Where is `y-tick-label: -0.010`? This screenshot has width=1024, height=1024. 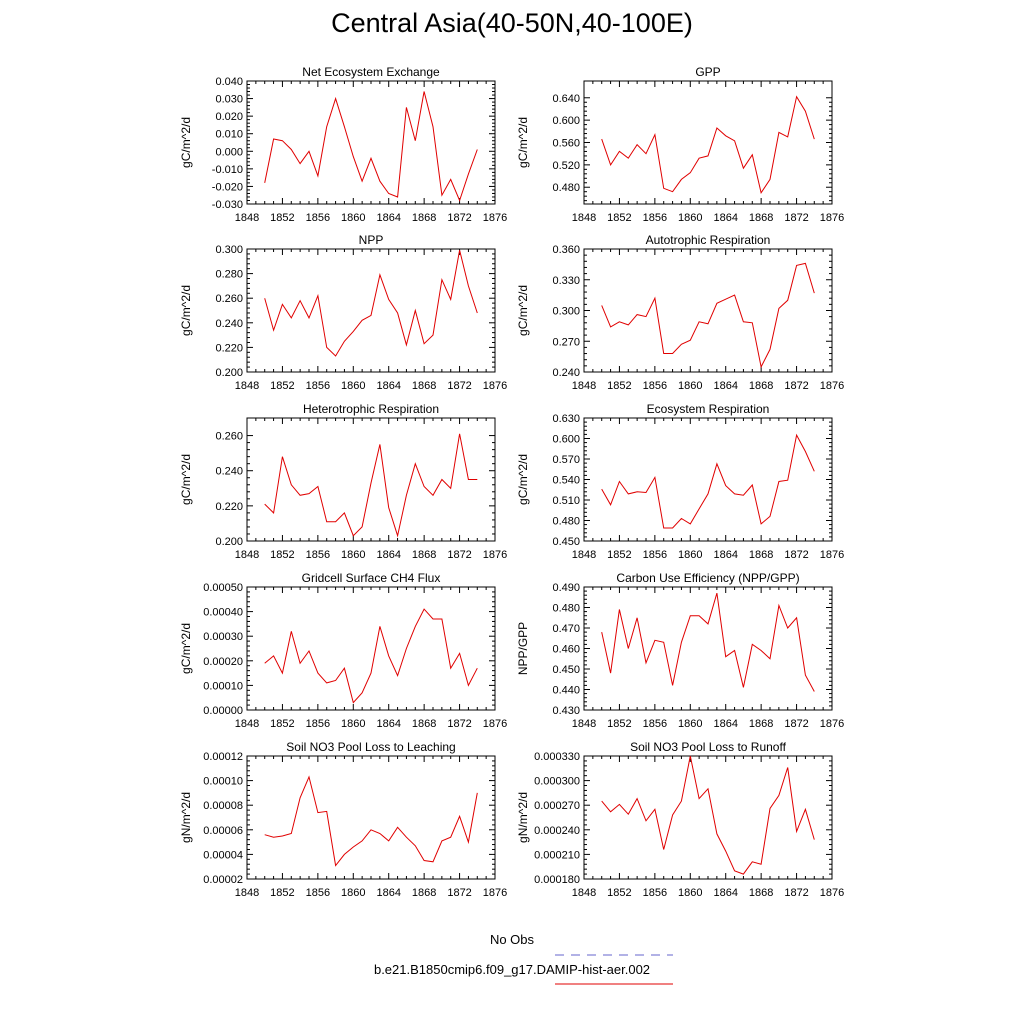
y-tick-label: -0.010 is located at coordinates (227, 170).